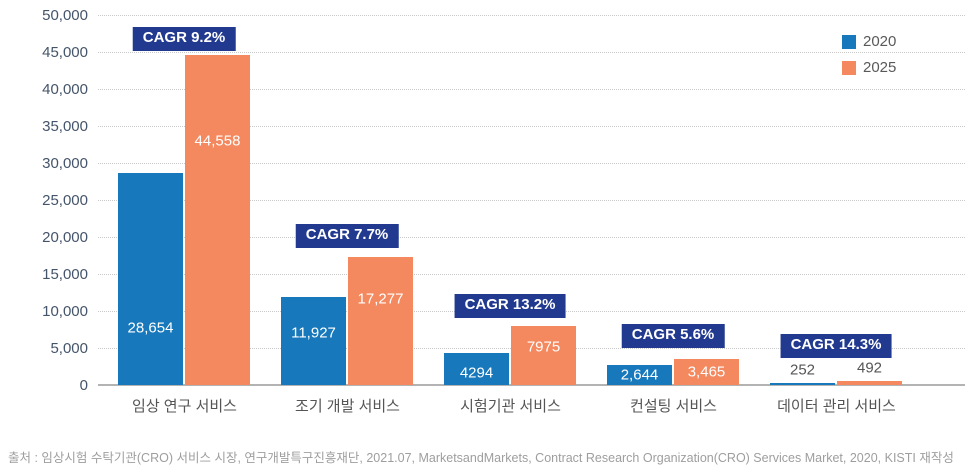  What do you see at coordinates (880, 67) in the screenshot?
I see `legend-label-2025: 2025` at bounding box center [880, 67].